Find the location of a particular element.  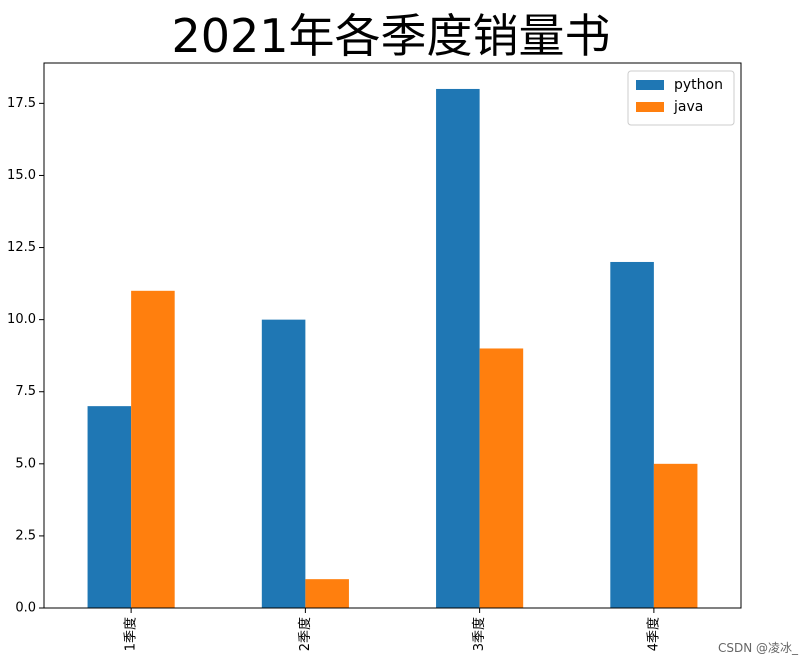

y-tick-label: 10.0 is located at coordinates (21, 319).